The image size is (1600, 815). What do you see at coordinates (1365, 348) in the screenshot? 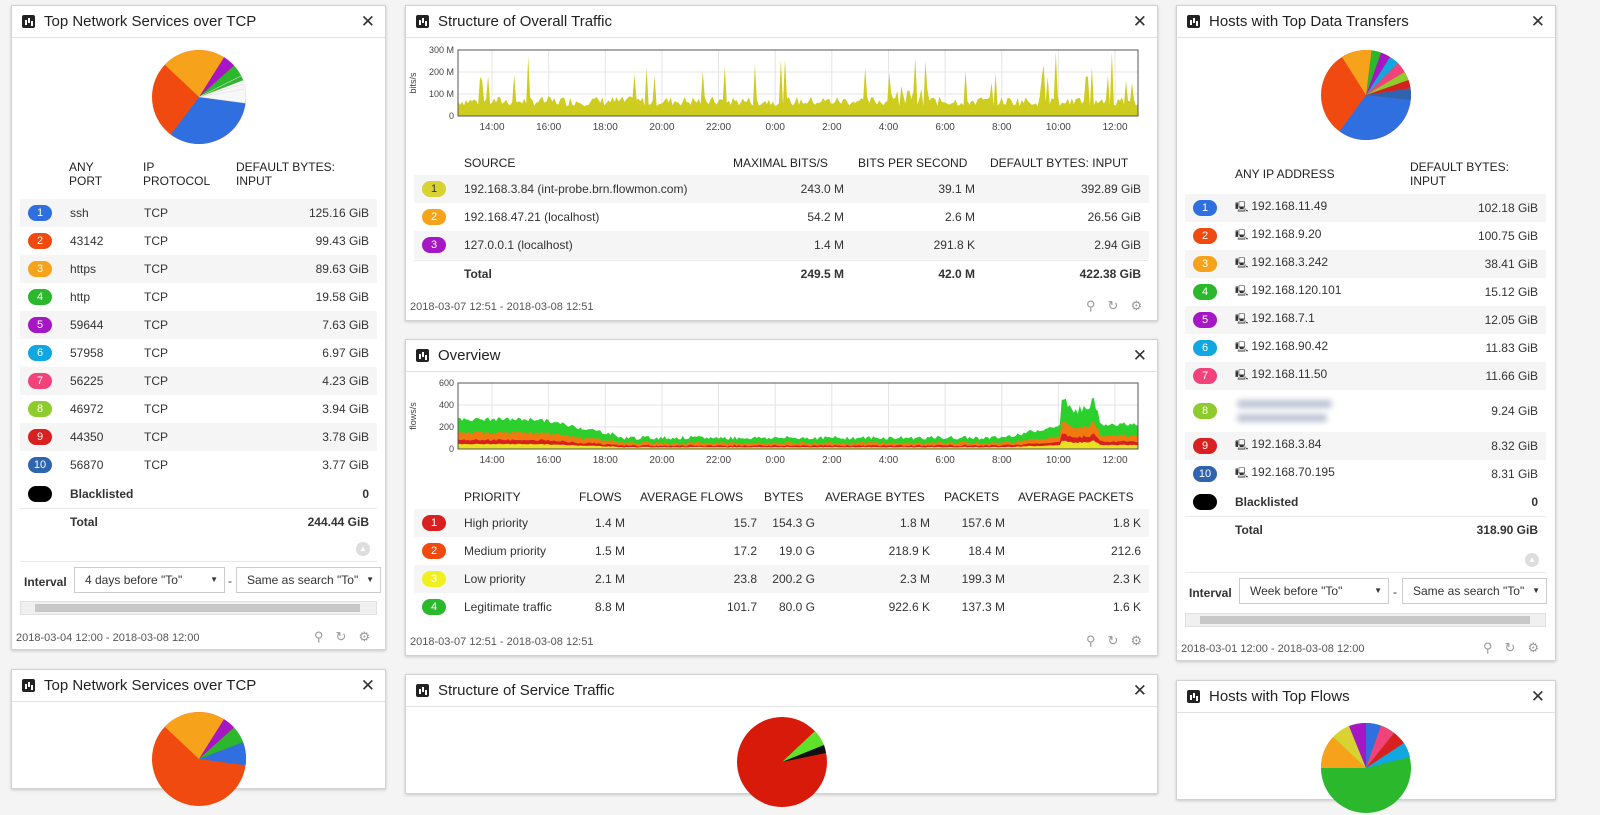
I see `table-row: 6 🖳 192.168.90.42 11.83 GiB` at bounding box center [1365, 348].